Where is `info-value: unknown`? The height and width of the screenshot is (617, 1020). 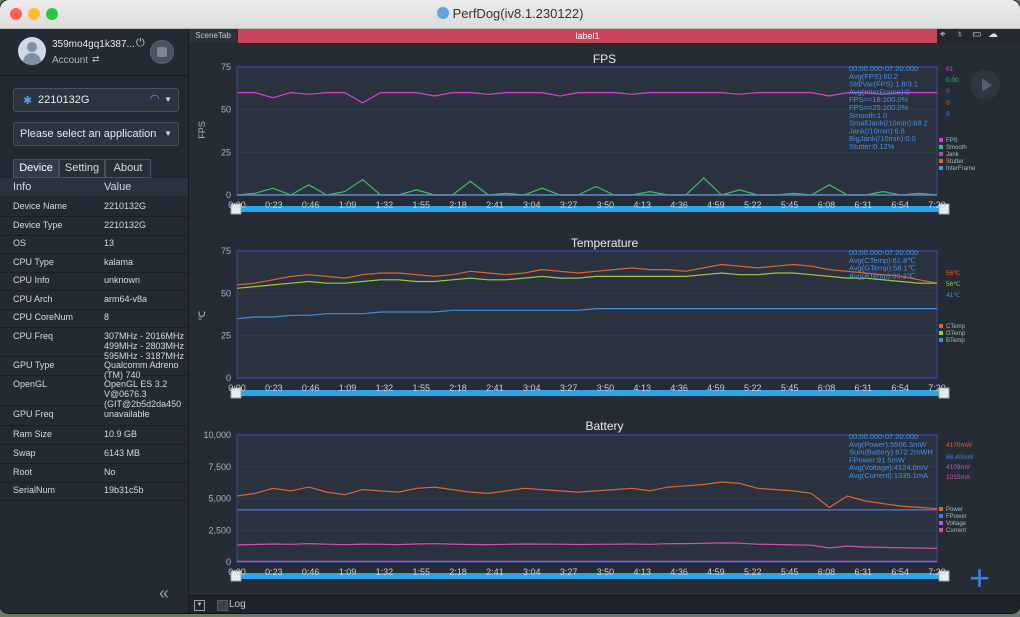
info-value: unknown is located at coordinates (122, 280).